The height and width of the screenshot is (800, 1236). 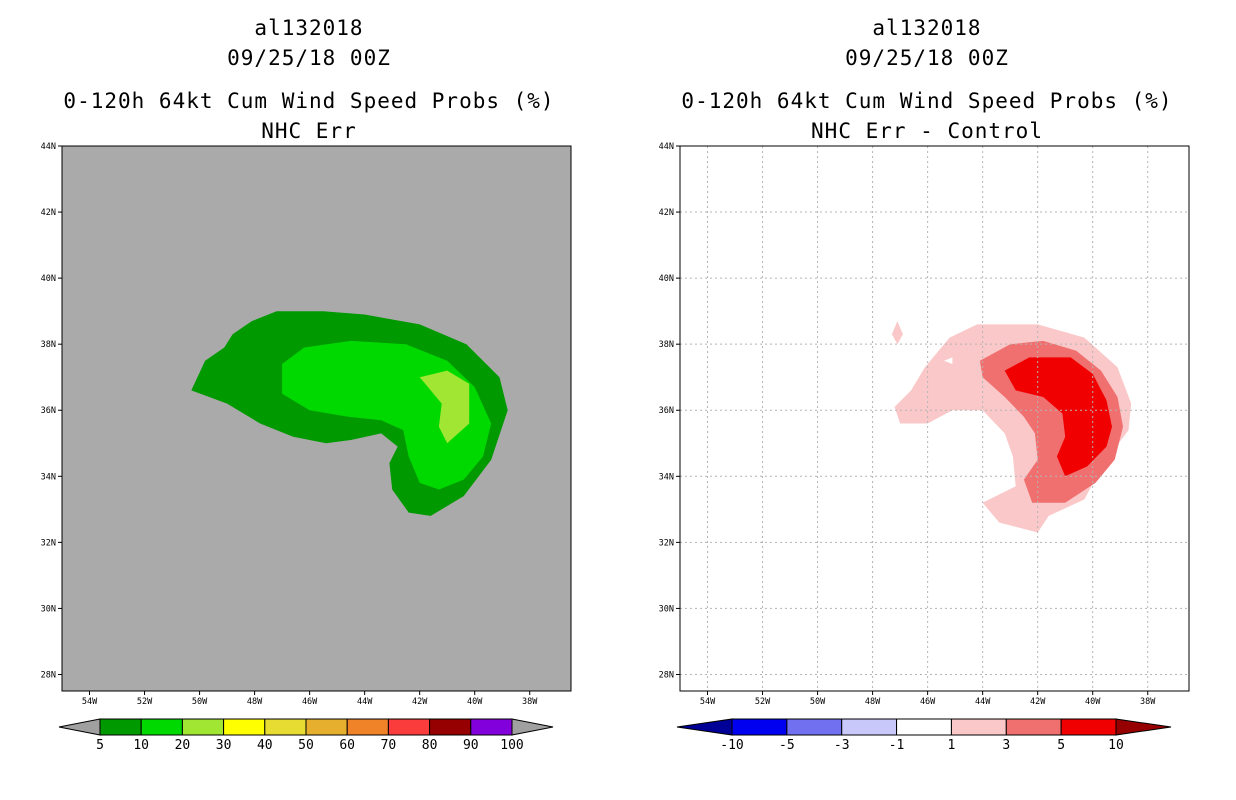 I want to click on colorbar-label: 100, so click(x=511, y=745).